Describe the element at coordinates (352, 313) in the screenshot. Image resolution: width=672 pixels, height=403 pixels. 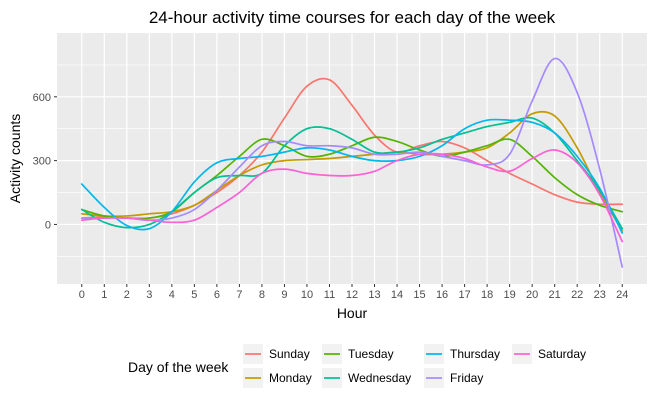
I see `x-axis-title: Hour` at that location.